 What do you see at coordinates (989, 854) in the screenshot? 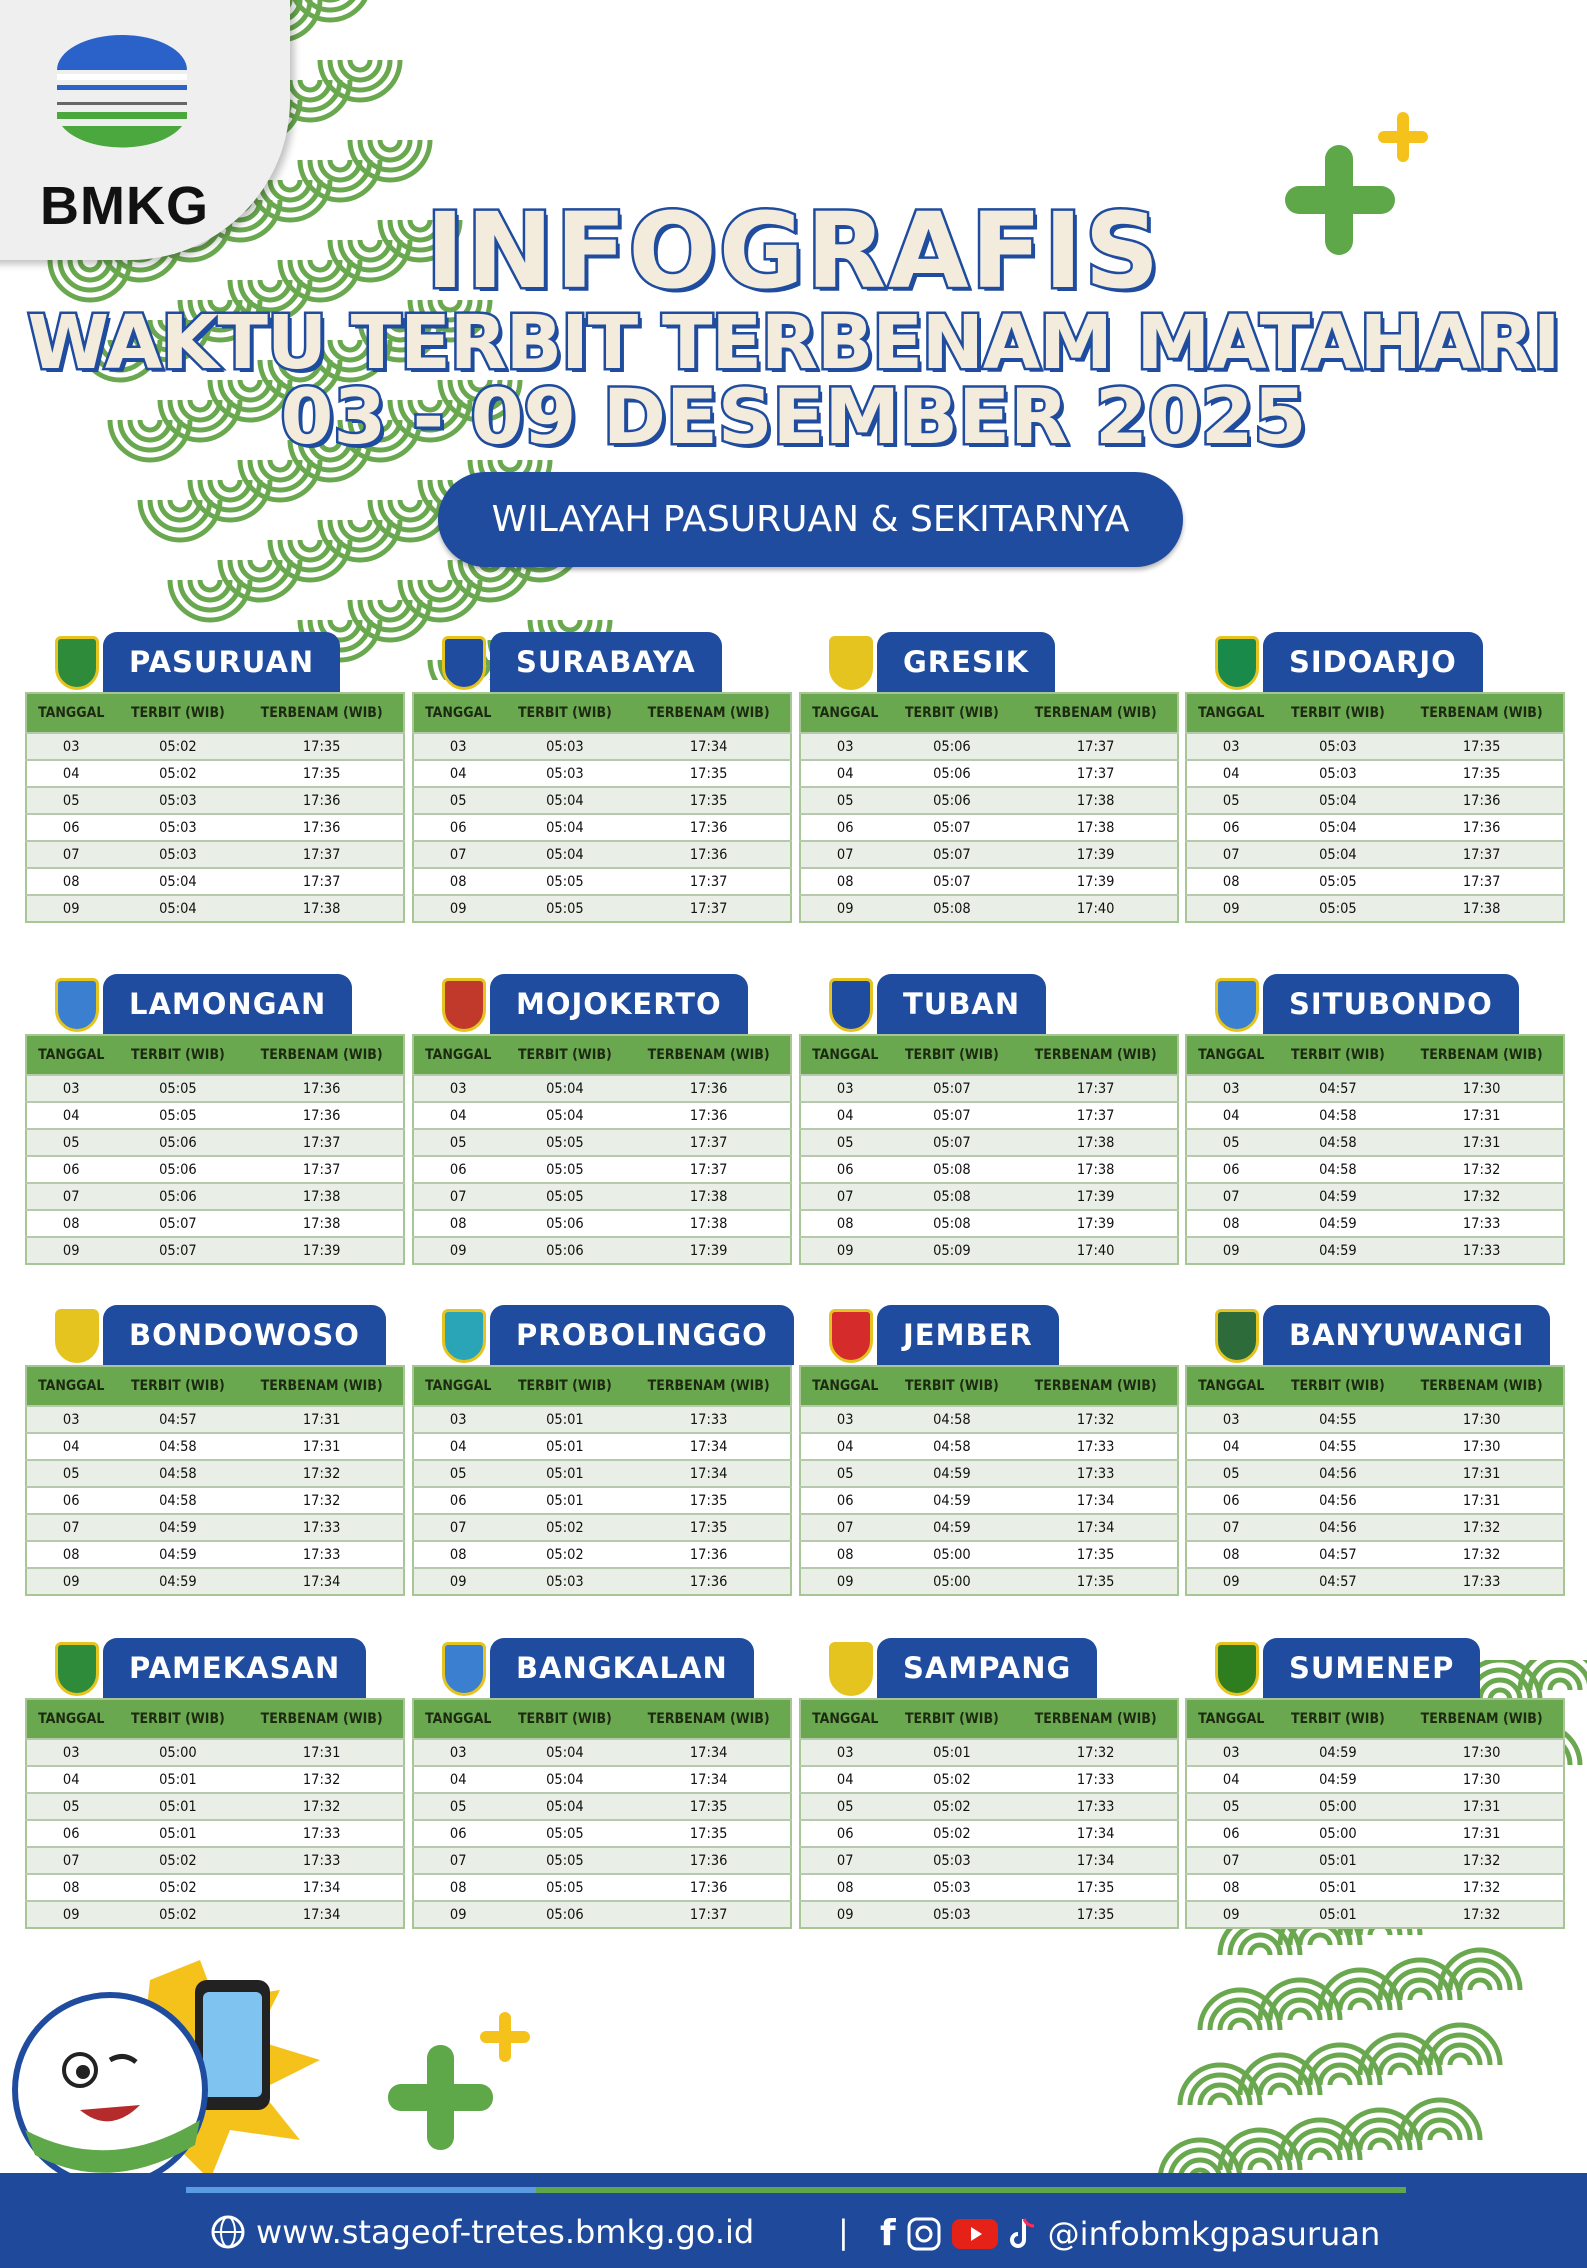
I see `table-row: 07 05:07 17:39` at bounding box center [989, 854].